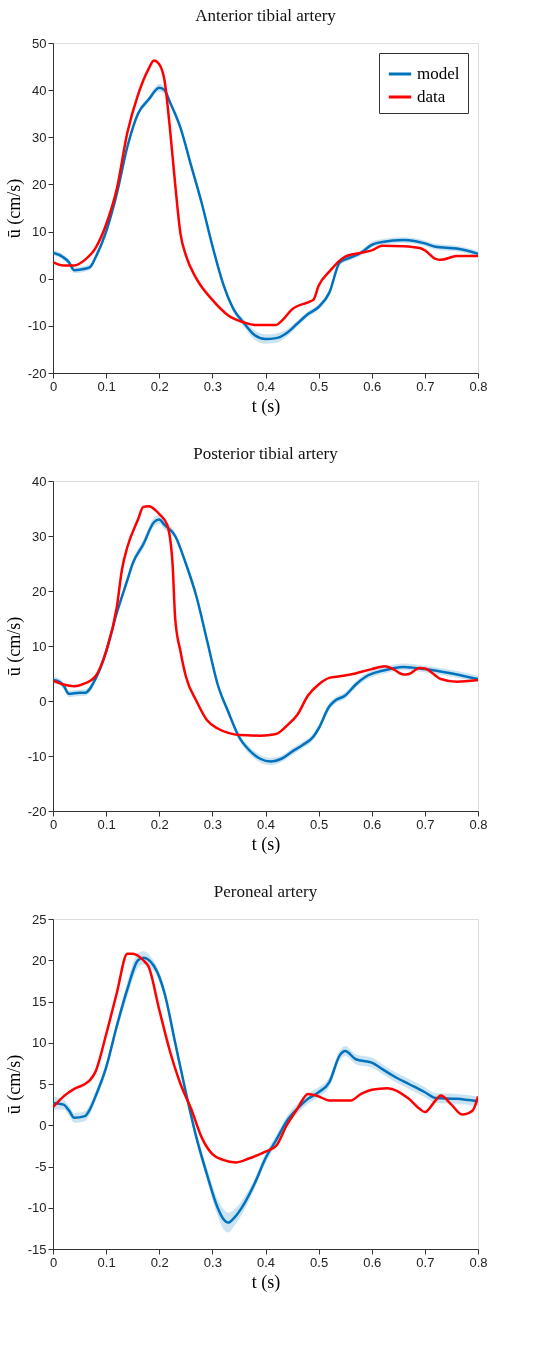  Describe the element at coordinates (39, 1001) in the screenshot. I see `y-tick-label: 15` at that location.